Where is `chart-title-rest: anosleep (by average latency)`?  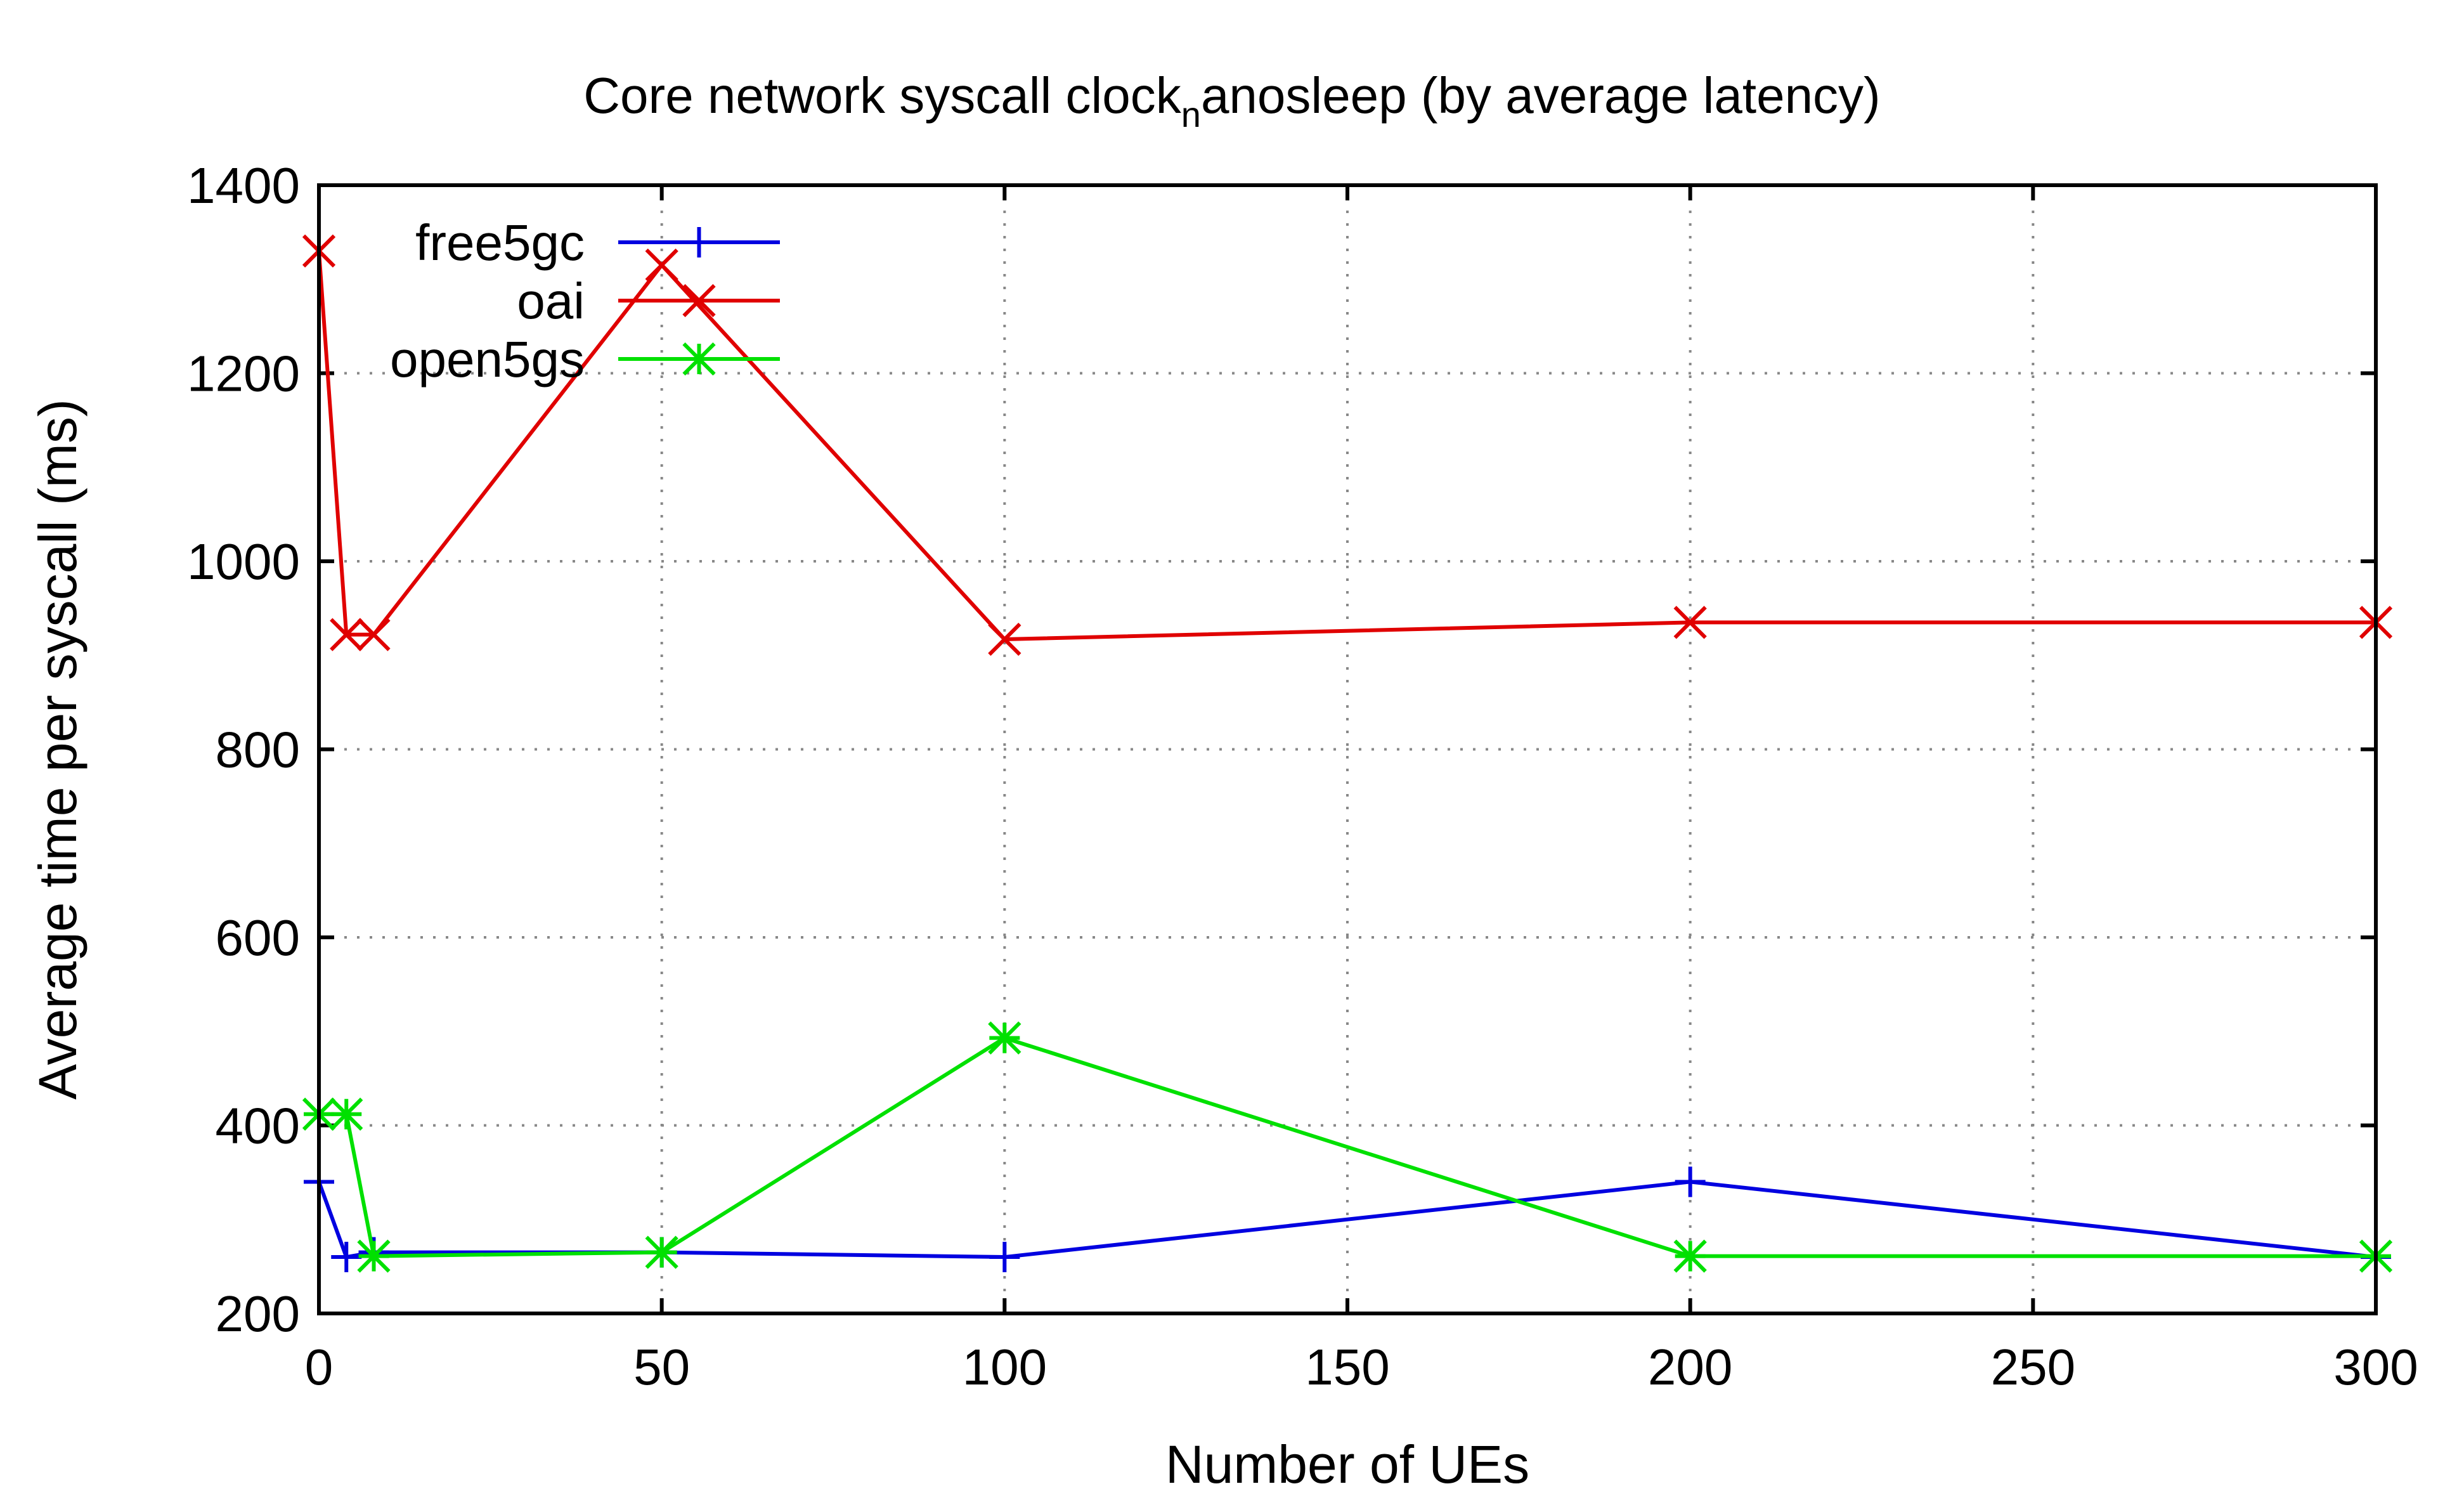
chart-title-rest: anosleep (by average latency) is located at coordinates (1541, 95).